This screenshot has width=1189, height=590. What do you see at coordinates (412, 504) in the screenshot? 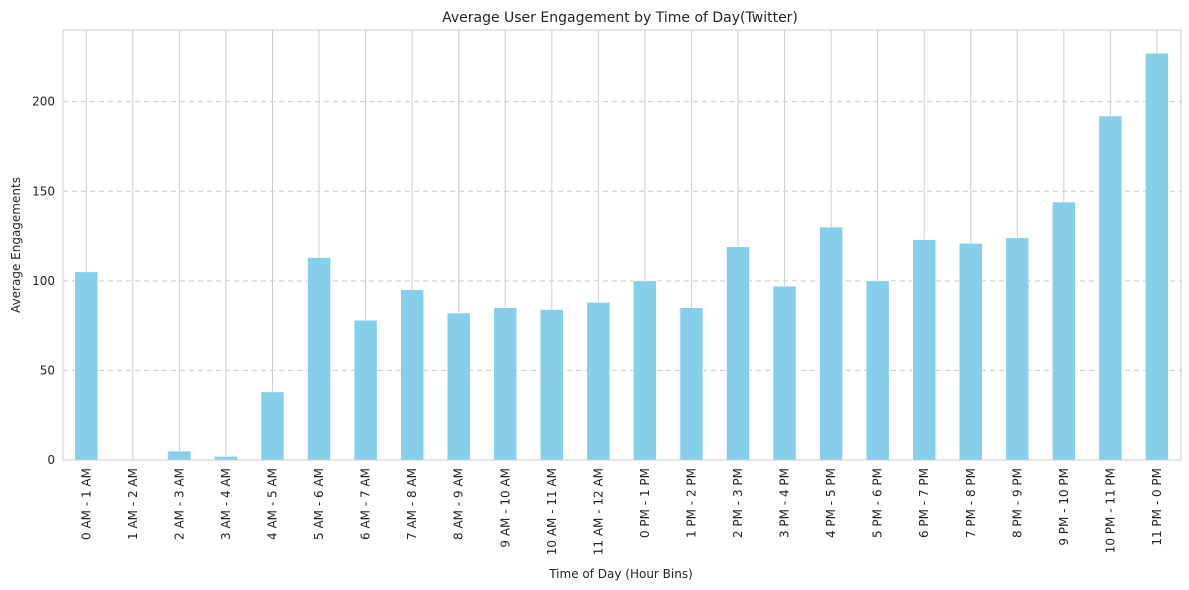
I see `x-tick-label: 7 AM - 8 AM` at bounding box center [412, 504].